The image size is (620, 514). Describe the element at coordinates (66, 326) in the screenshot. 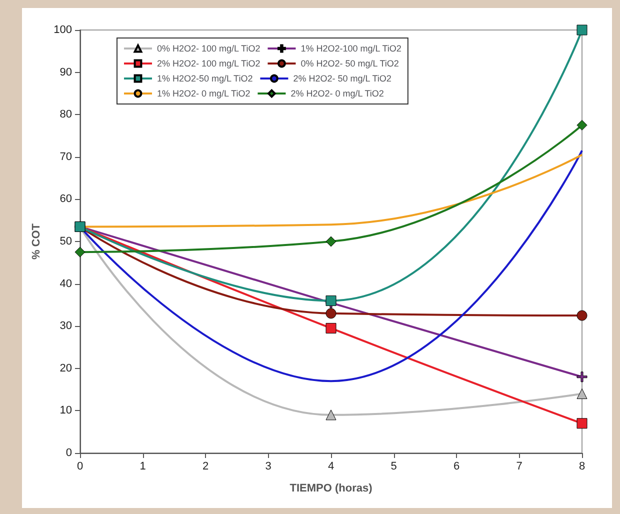

I see `y-tick-label: 30` at that location.